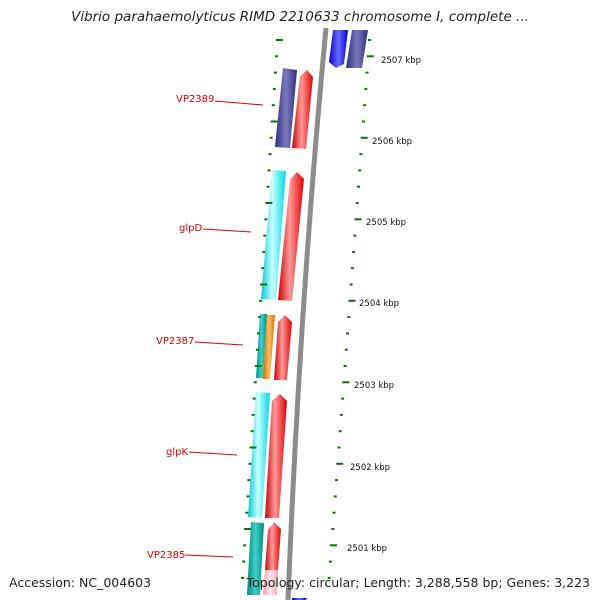  I want to click on gene-feature-vp2387-cog-teal, so click(261, 346).